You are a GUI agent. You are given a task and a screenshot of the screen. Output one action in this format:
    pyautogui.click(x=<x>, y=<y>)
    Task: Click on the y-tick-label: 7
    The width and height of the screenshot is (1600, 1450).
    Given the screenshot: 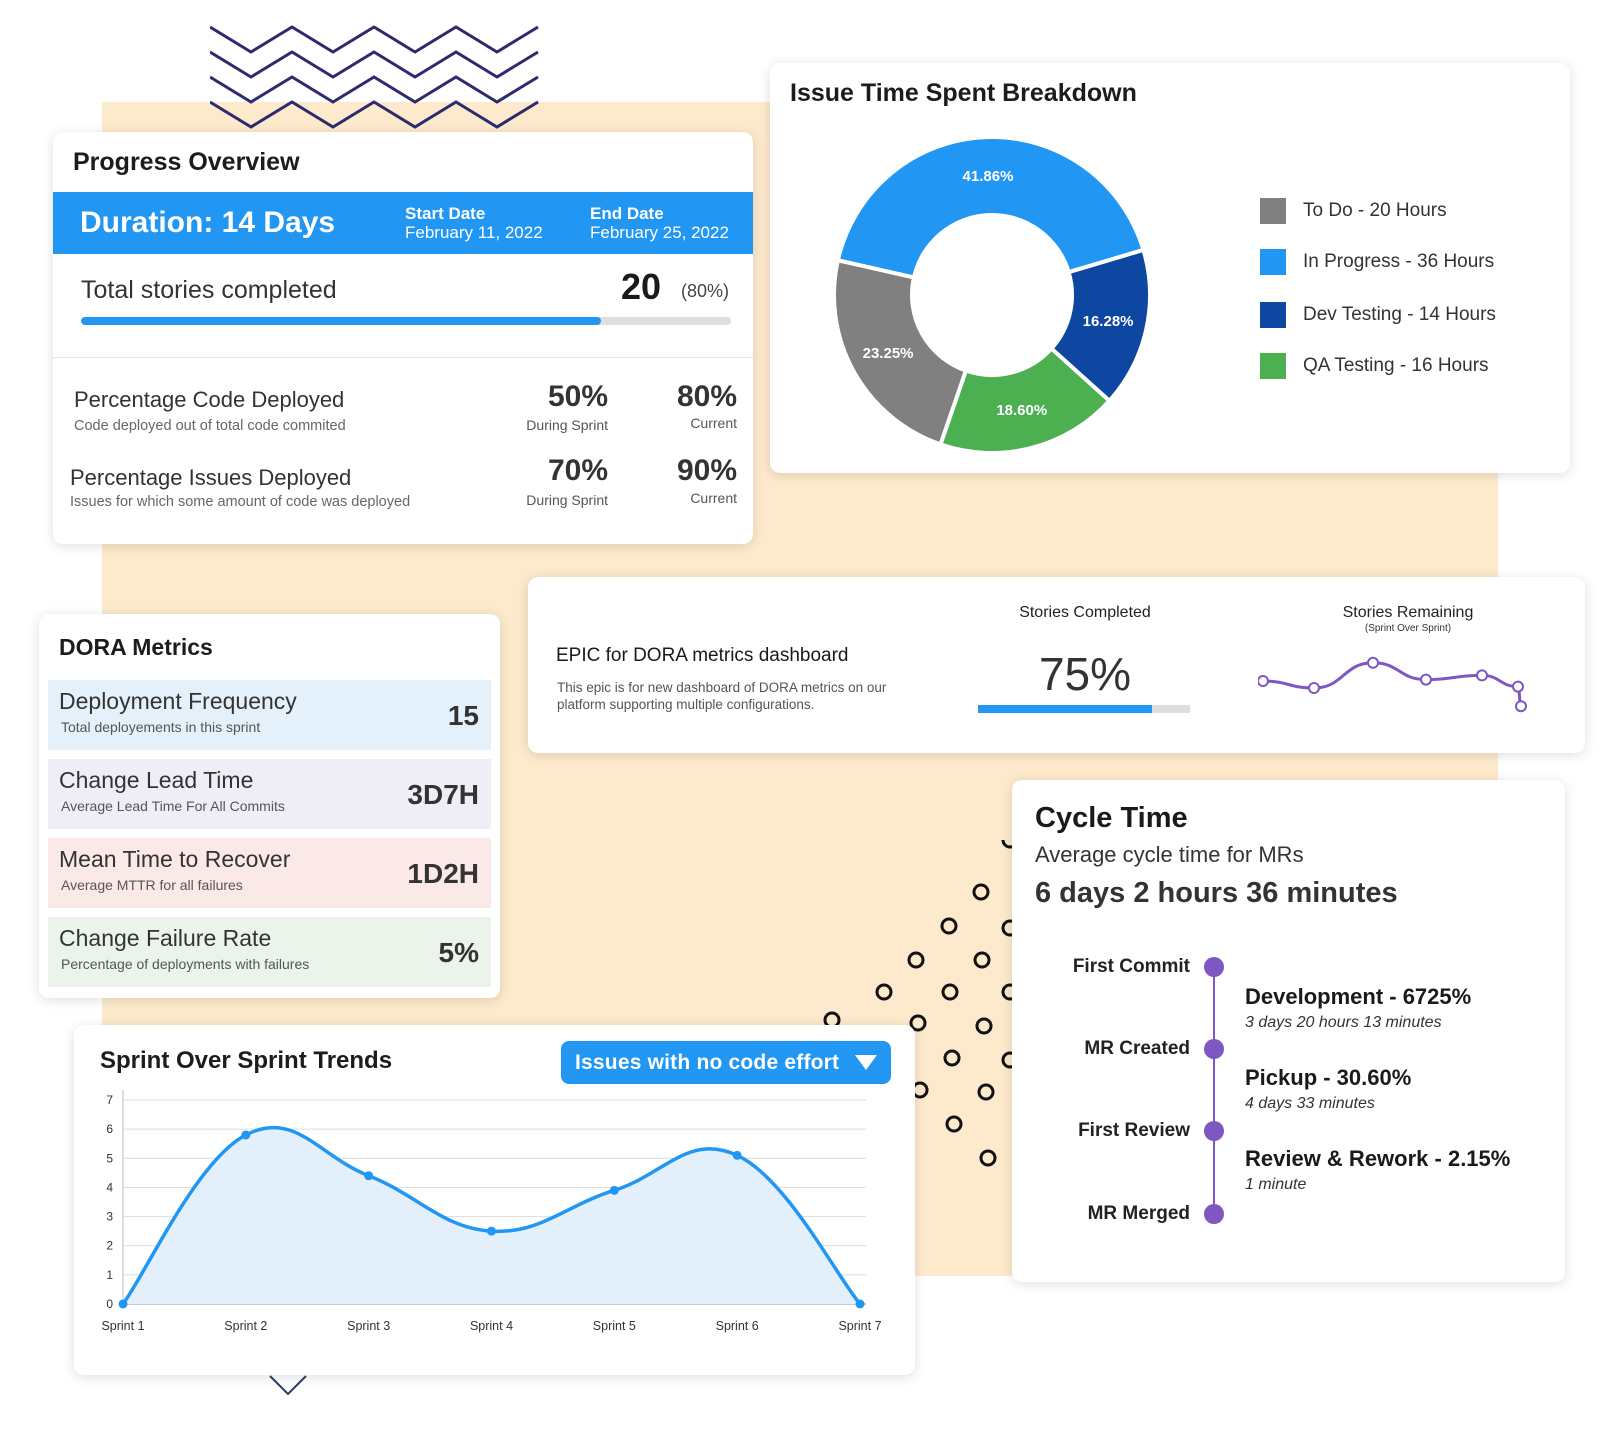 What is the action you would take?
    pyautogui.click(x=109, y=1100)
    